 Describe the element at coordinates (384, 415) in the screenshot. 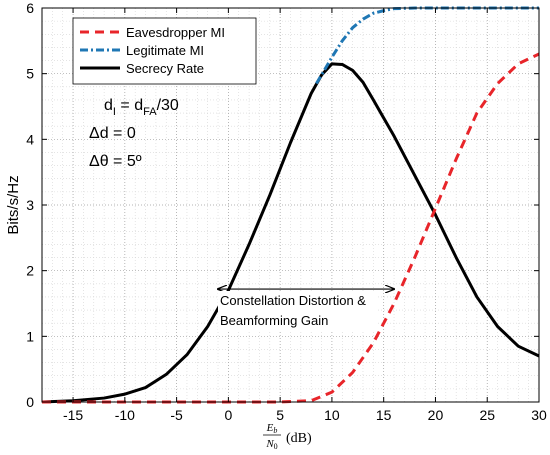

I see `x-tick-label: 15` at that location.